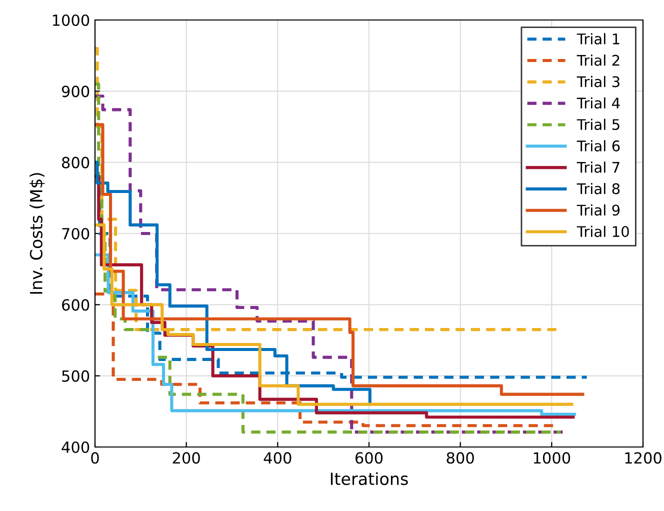 The image size is (664, 511). I want to click on legend-label: Trial 5, so click(598, 124).